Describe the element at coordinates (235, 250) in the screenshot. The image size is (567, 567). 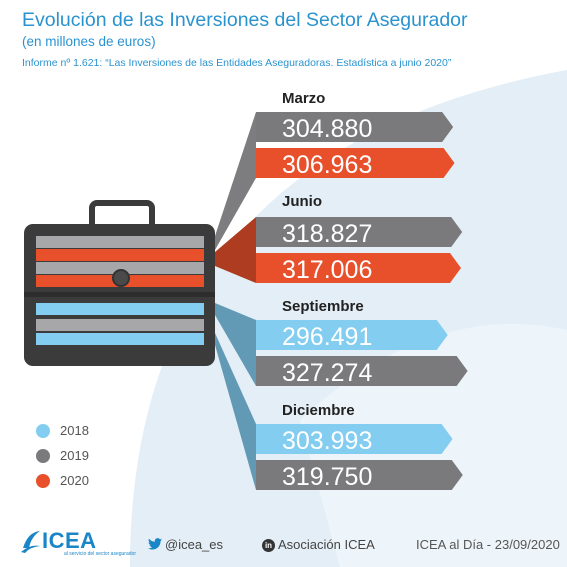
I see `connector-junio` at that location.